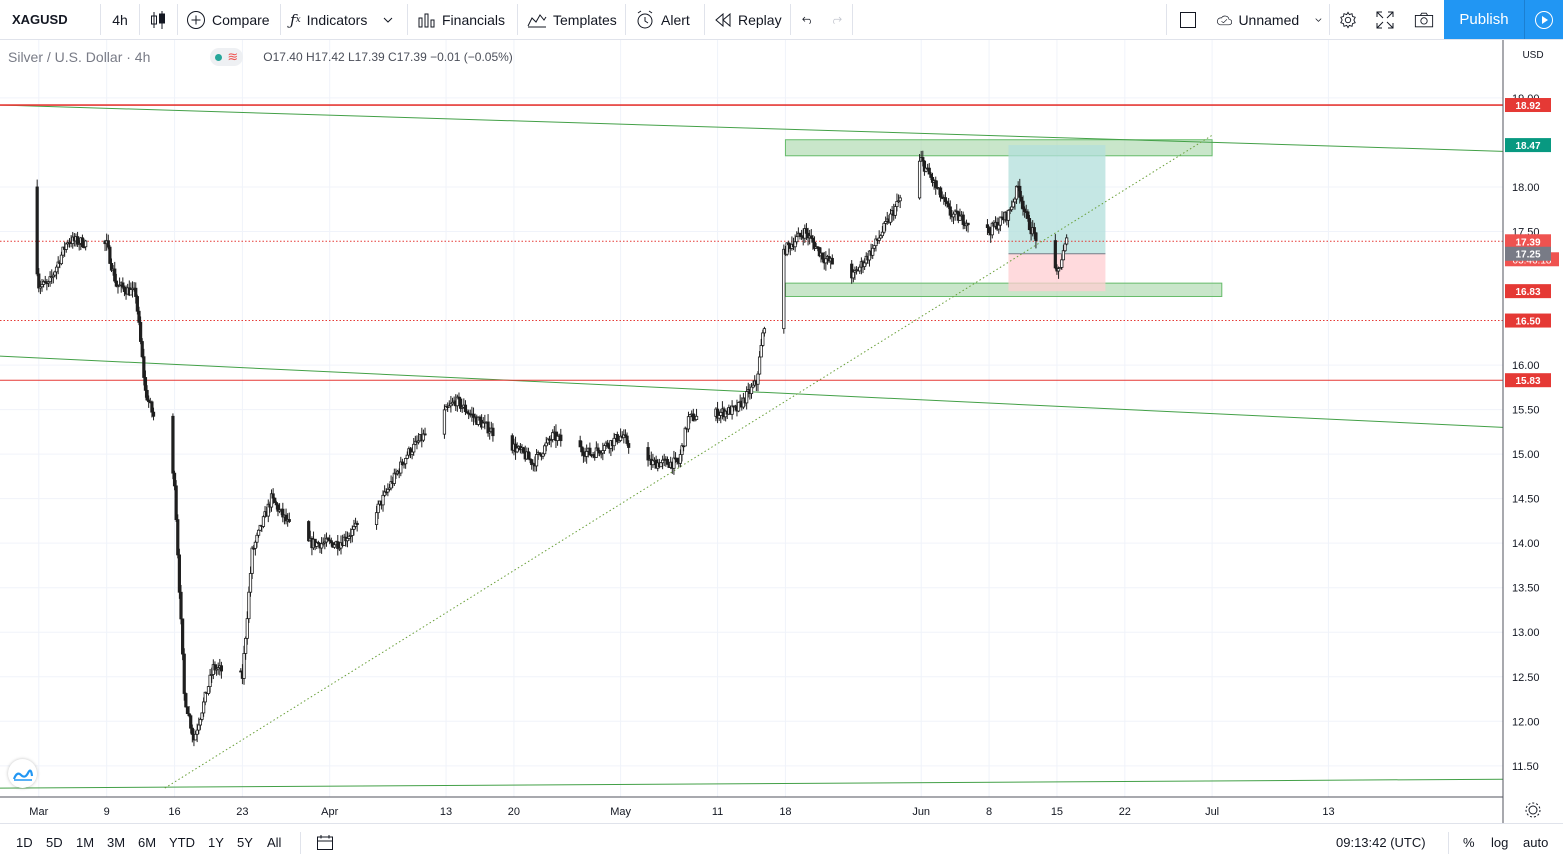  What do you see at coordinates (1526, 678) in the screenshot?
I see `price-tick-label: 12.50` at bounding box center [1526, 678].